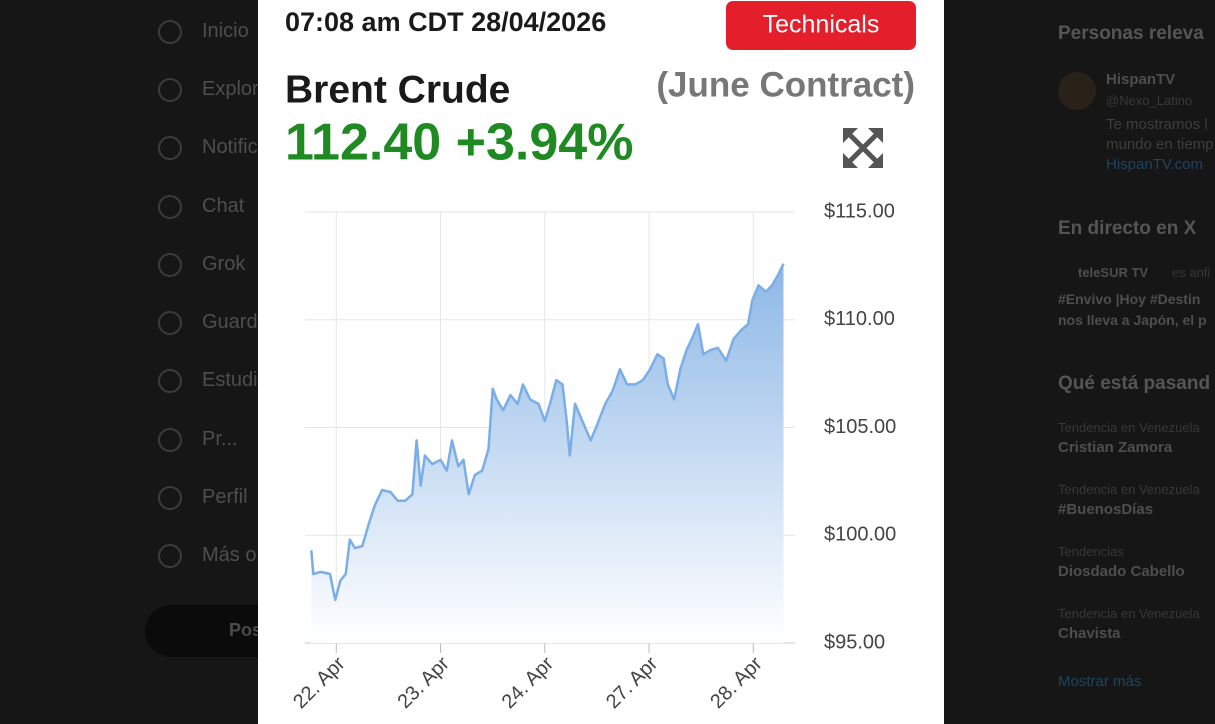  I want to click on x-tick-label: 28. Apr, so click(736, 682).